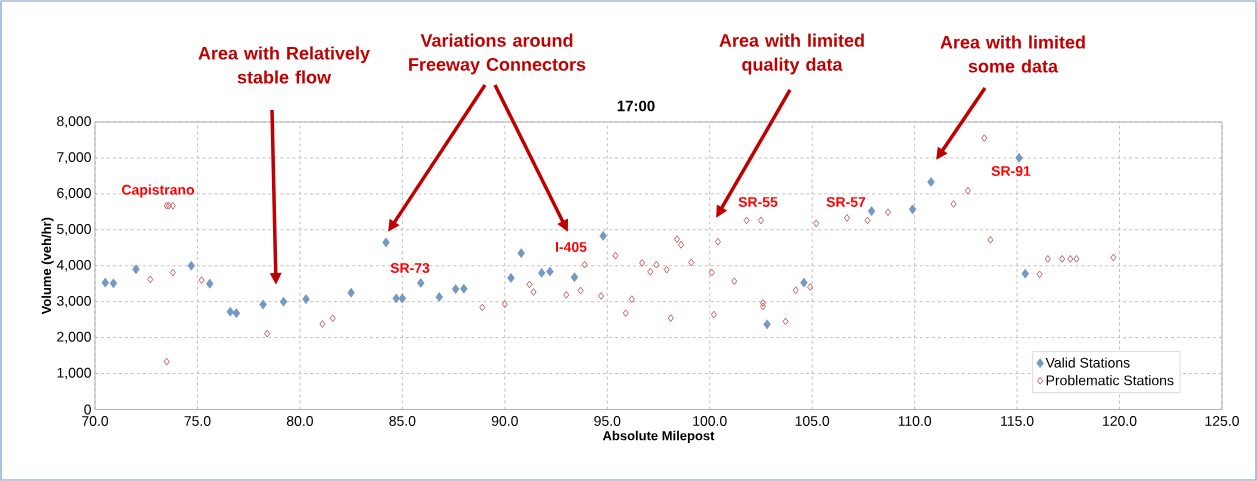  What do you see at coordinates (658, 436) in the screenshot?
I see `x-axis-title: Absolute Milepost` at bounding box center [658, 436].